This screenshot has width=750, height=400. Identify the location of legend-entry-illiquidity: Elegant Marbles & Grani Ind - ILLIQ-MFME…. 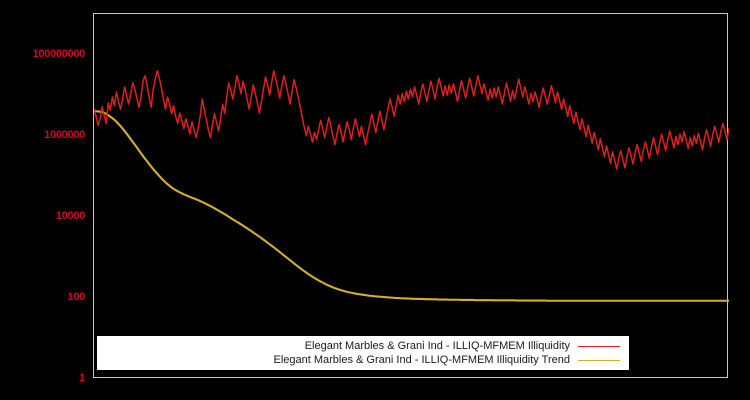
(363, 346).